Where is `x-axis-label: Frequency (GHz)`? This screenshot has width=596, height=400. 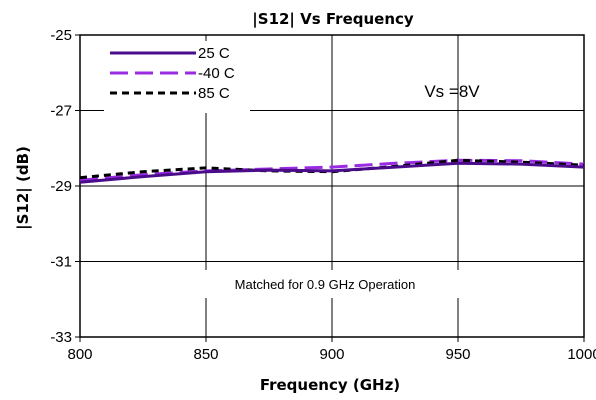 x-axis-label: Frequency (GHz) is located at coordinates (330, 385).